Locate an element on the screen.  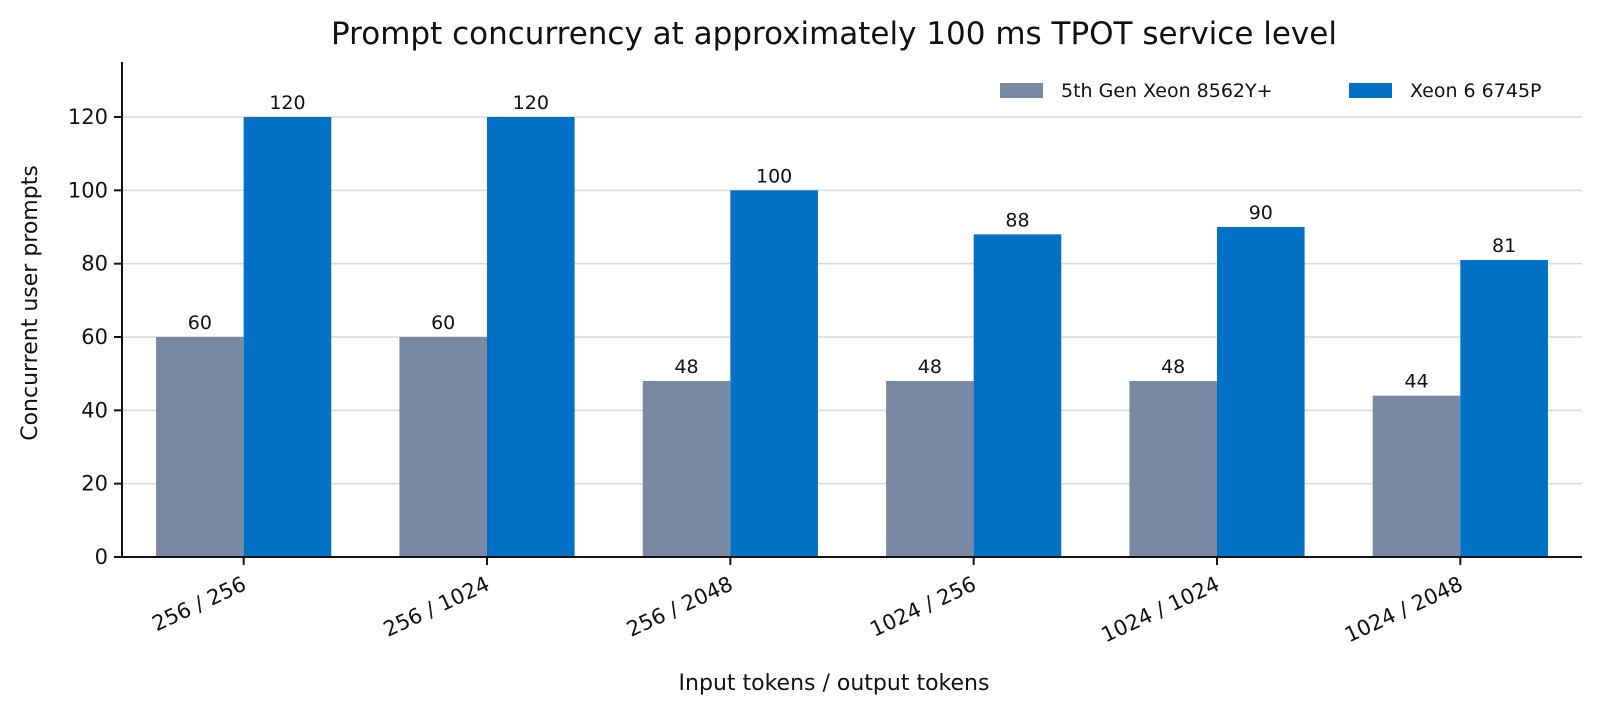
y-tick-label-20: 20 is located at coordinates (94, 484).